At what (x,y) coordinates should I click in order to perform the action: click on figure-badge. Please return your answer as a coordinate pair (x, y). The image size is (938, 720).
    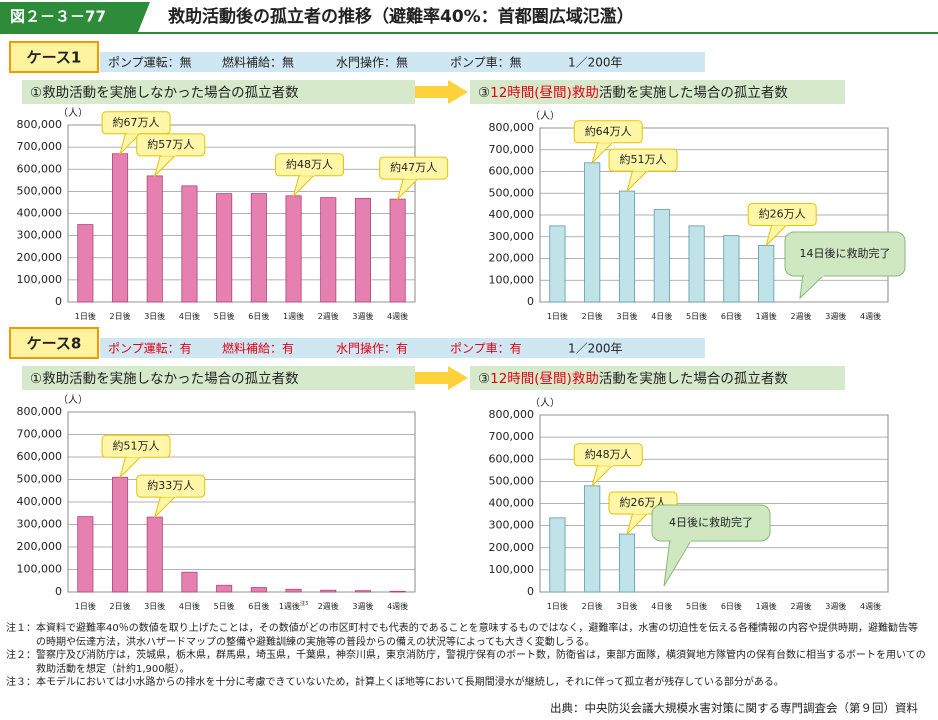
    Looking at the image, I should click on (75, 17).